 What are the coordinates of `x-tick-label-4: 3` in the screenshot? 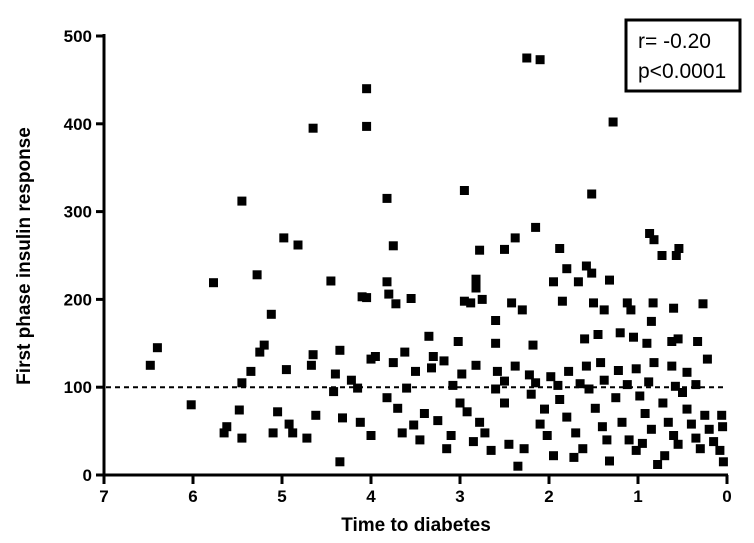 It's located at (459, 496).